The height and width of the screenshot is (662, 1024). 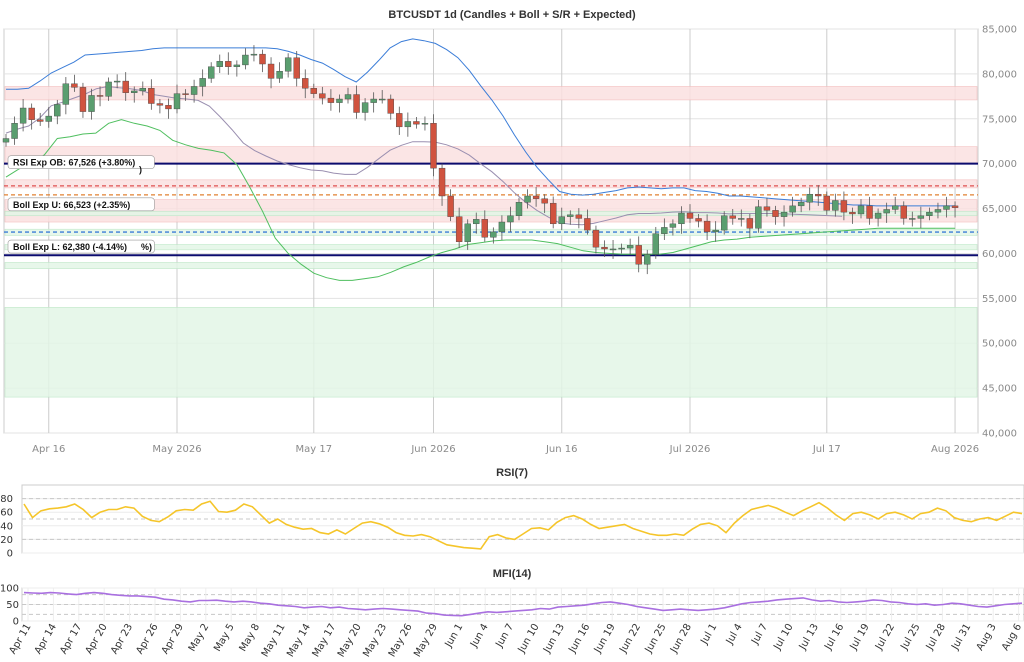 I want to click on price-y-tick-label: 60,000, so click(x=999, y=254).